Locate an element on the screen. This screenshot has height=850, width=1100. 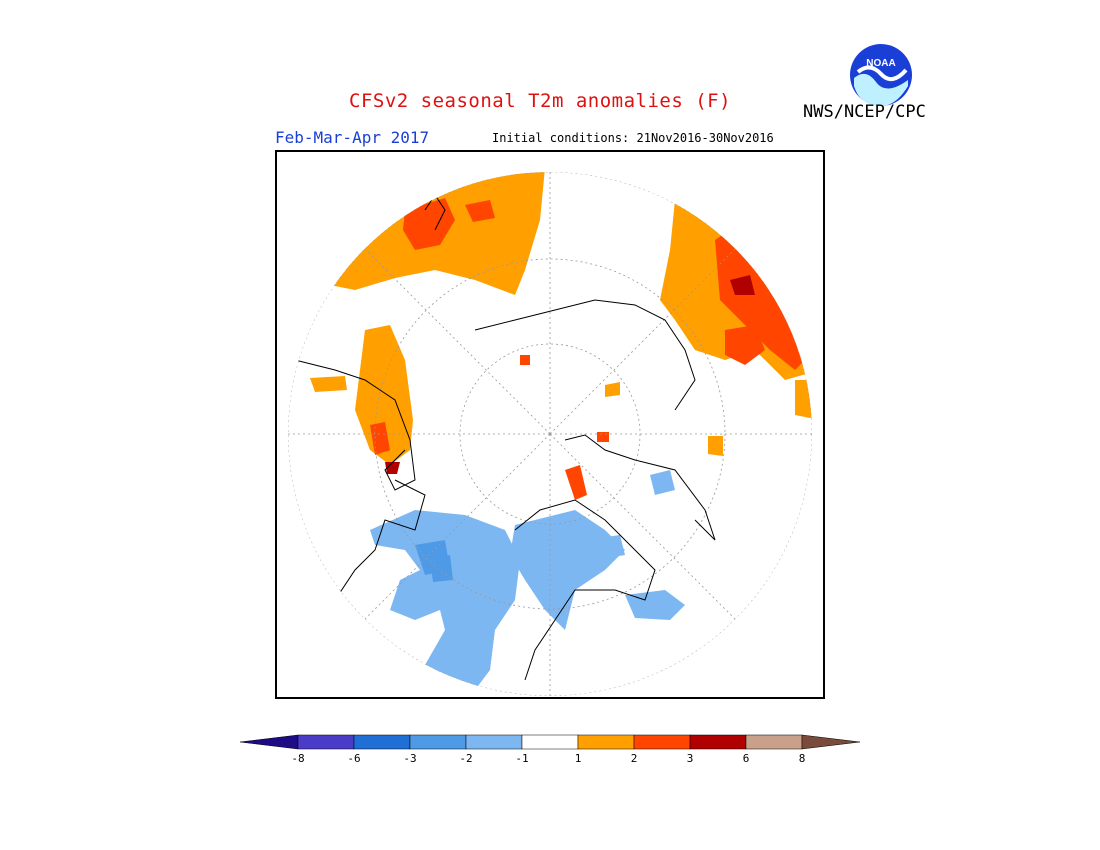
colorbar-bin-min is located at coordinates (269, 742).